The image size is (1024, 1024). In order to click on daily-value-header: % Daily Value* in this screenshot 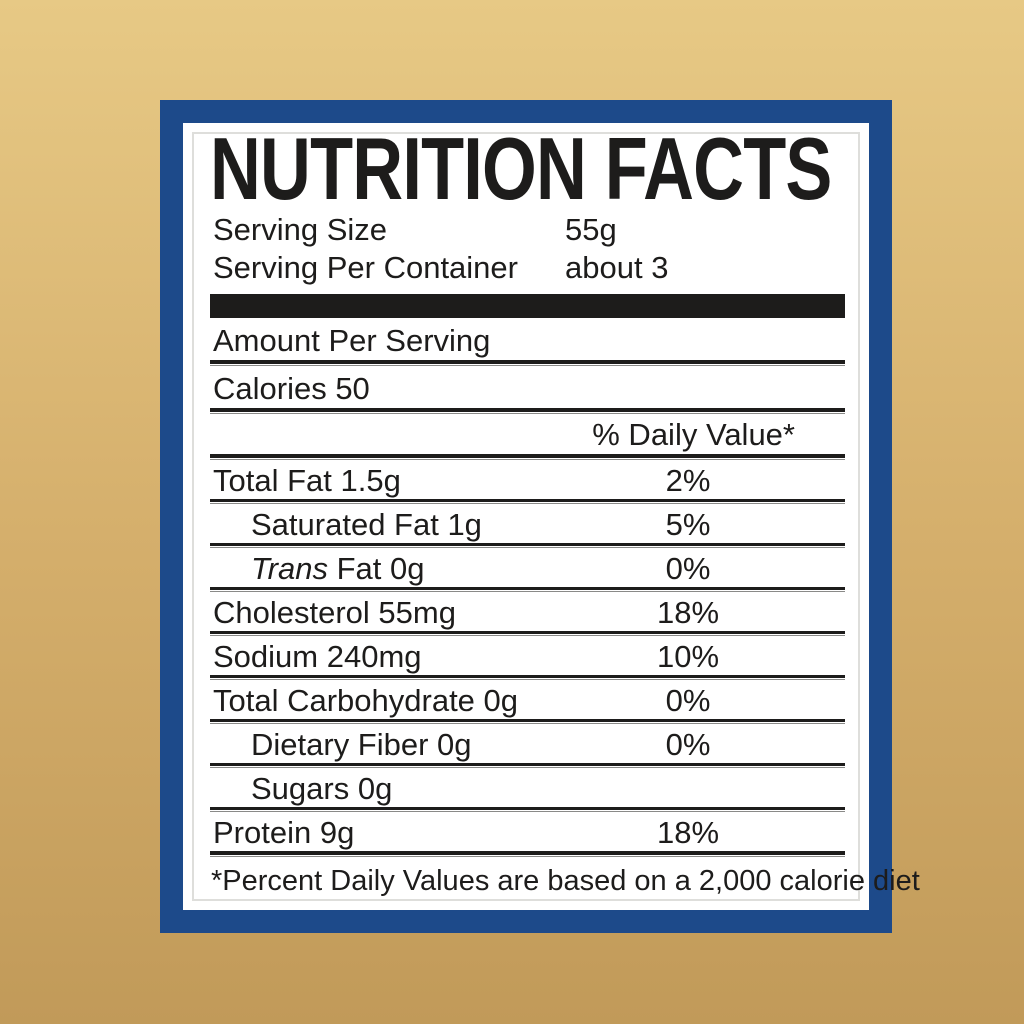, I will do `click(527, 434)`.